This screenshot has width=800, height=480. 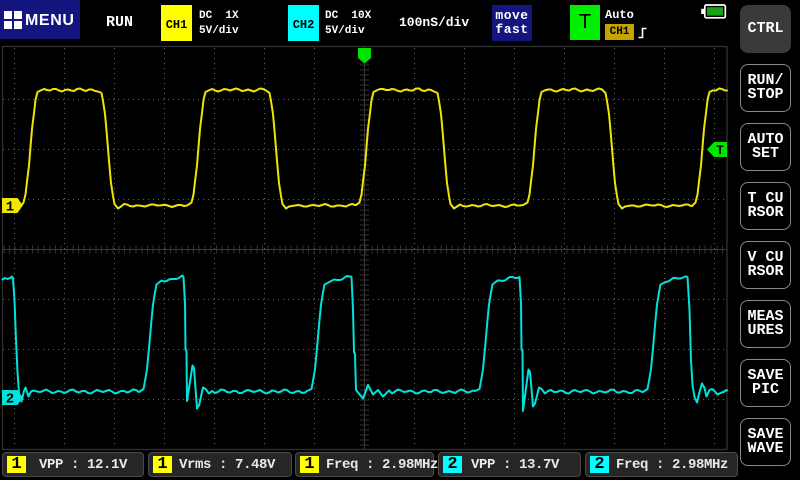 What do you see at coordinates (720, 150) in the screenshot?
I see `svg-text: T` at bounding box center [720, 150].